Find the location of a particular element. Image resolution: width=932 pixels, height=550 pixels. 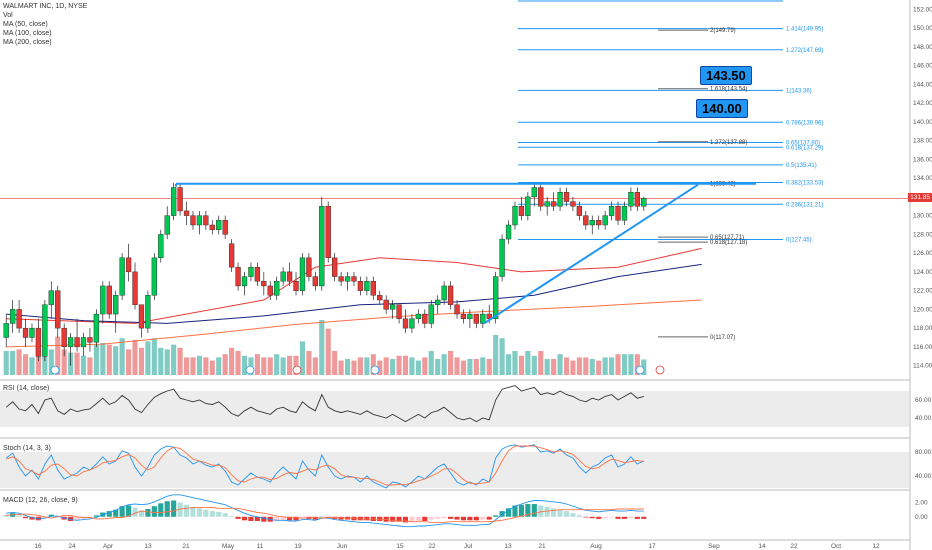

trendline-support is located at coordinates (591, 254).